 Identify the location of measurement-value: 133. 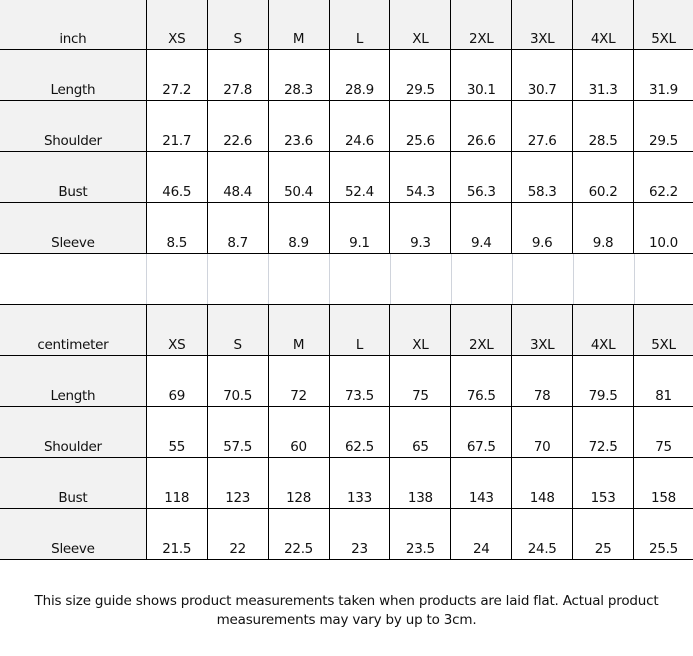
(360, 483).